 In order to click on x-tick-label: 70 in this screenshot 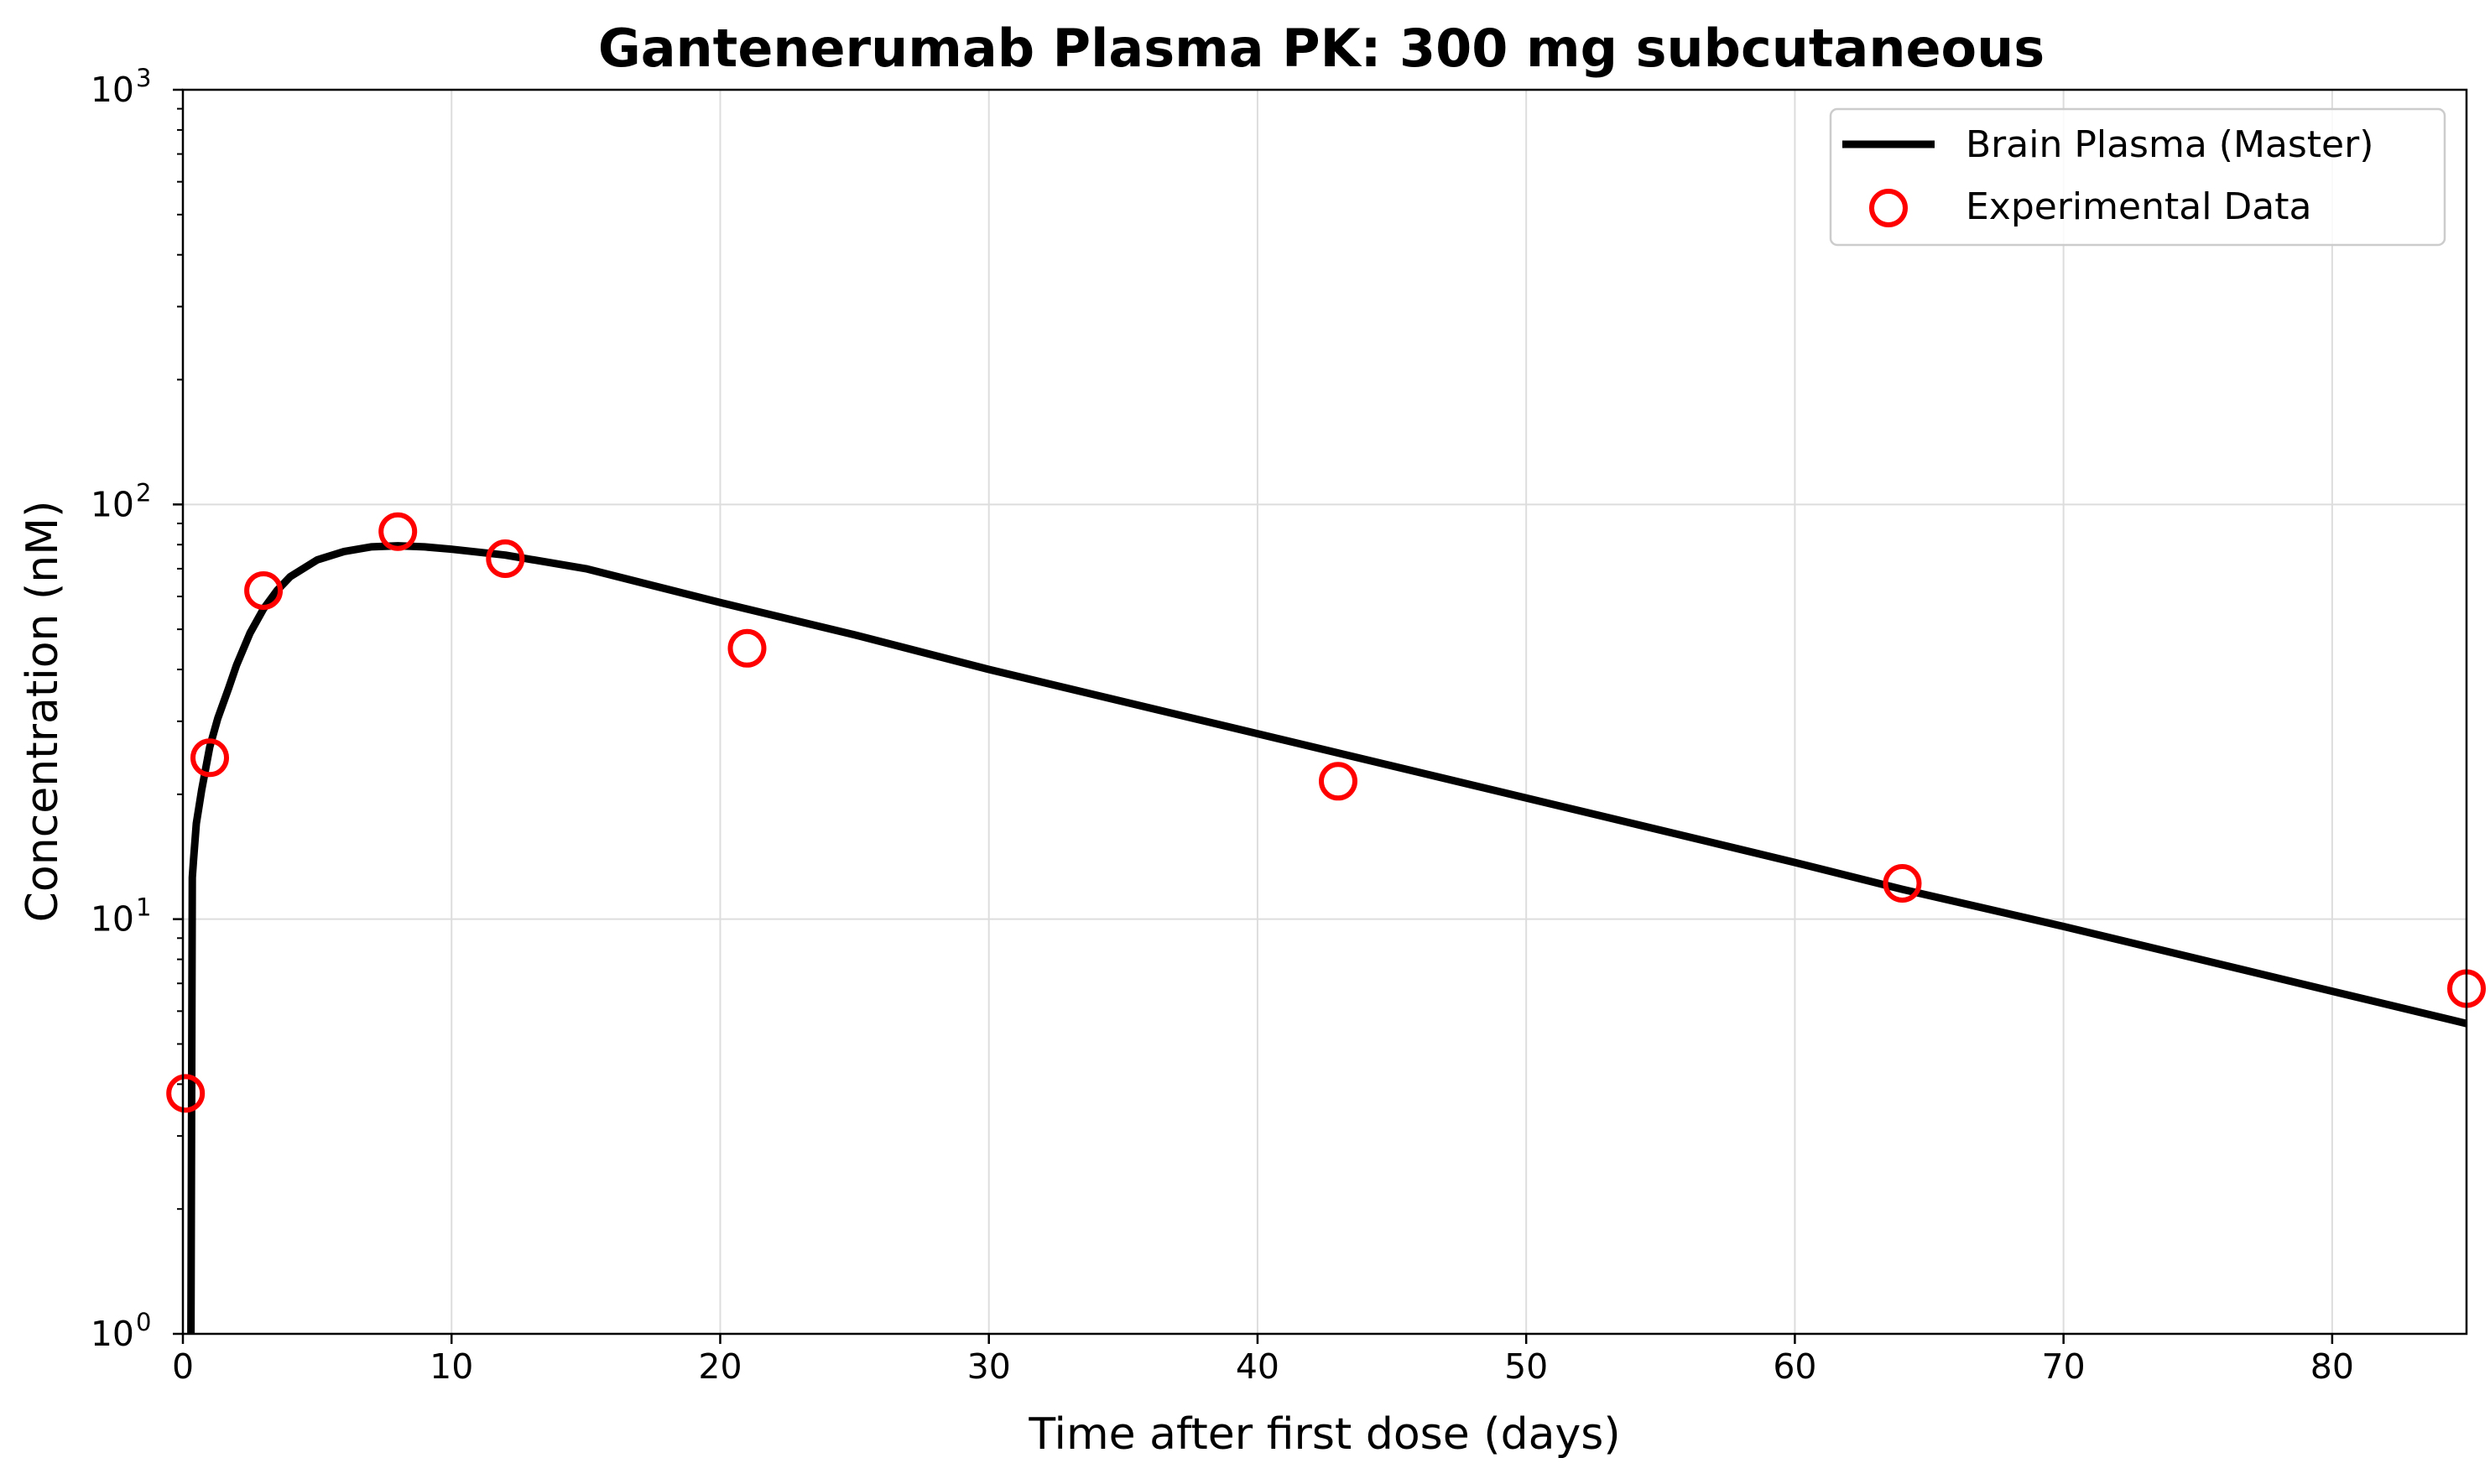, I will do `click(2064, 1366)`.